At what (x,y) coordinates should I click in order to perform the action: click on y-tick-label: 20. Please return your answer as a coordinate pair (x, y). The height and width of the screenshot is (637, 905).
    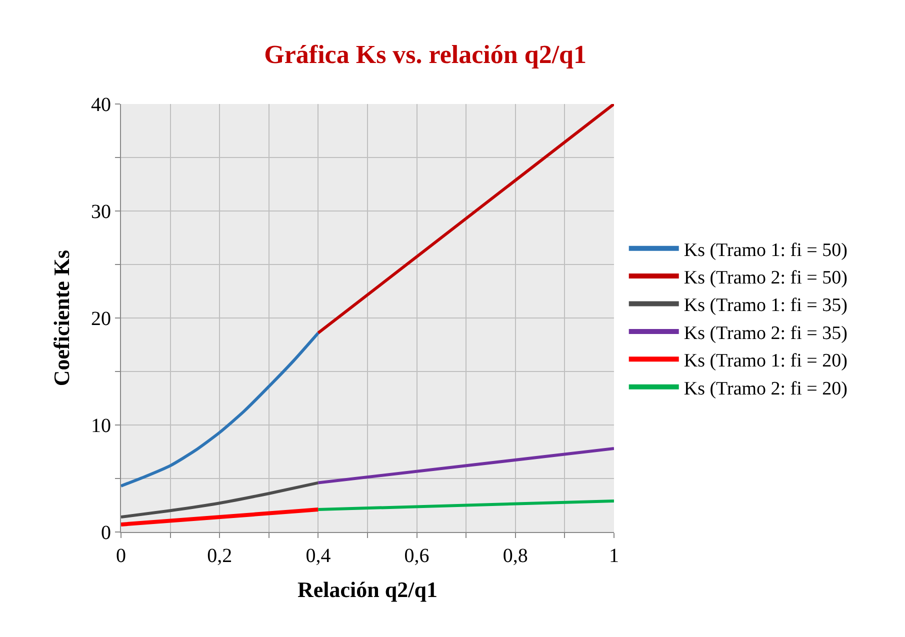
    Looking at the image, I should click on (101, 319).